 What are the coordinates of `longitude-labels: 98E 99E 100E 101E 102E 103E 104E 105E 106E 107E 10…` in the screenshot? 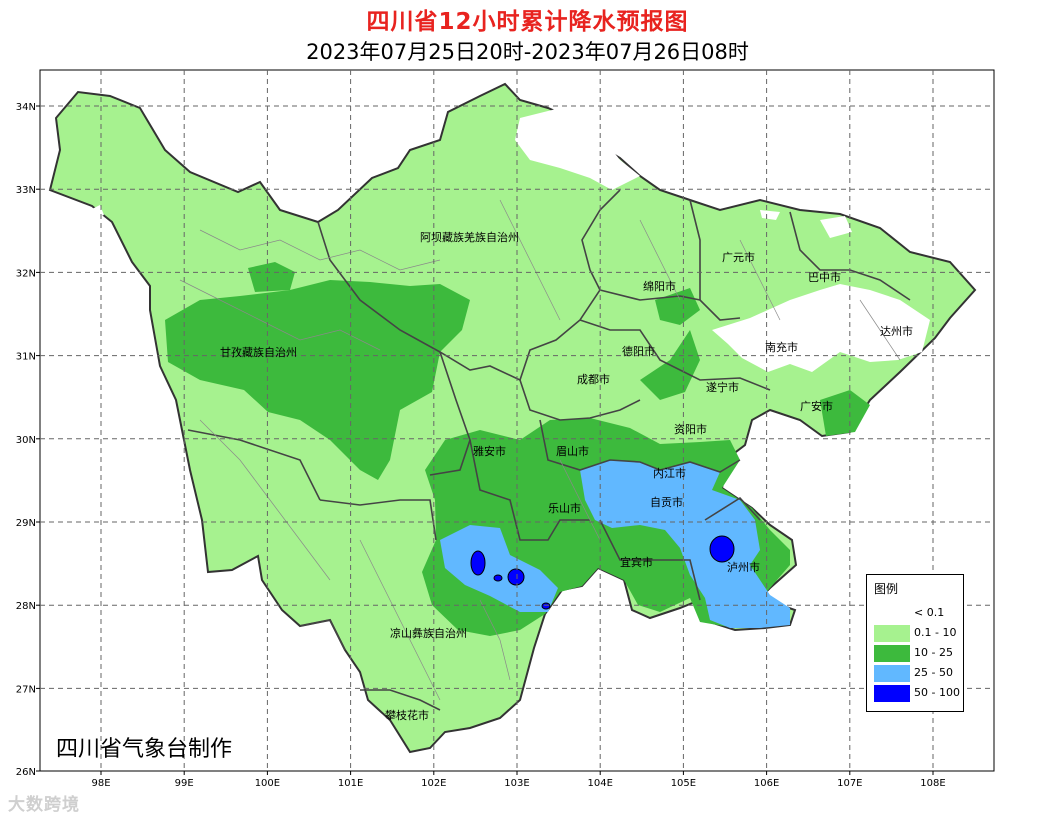 It's located at (518, 780).